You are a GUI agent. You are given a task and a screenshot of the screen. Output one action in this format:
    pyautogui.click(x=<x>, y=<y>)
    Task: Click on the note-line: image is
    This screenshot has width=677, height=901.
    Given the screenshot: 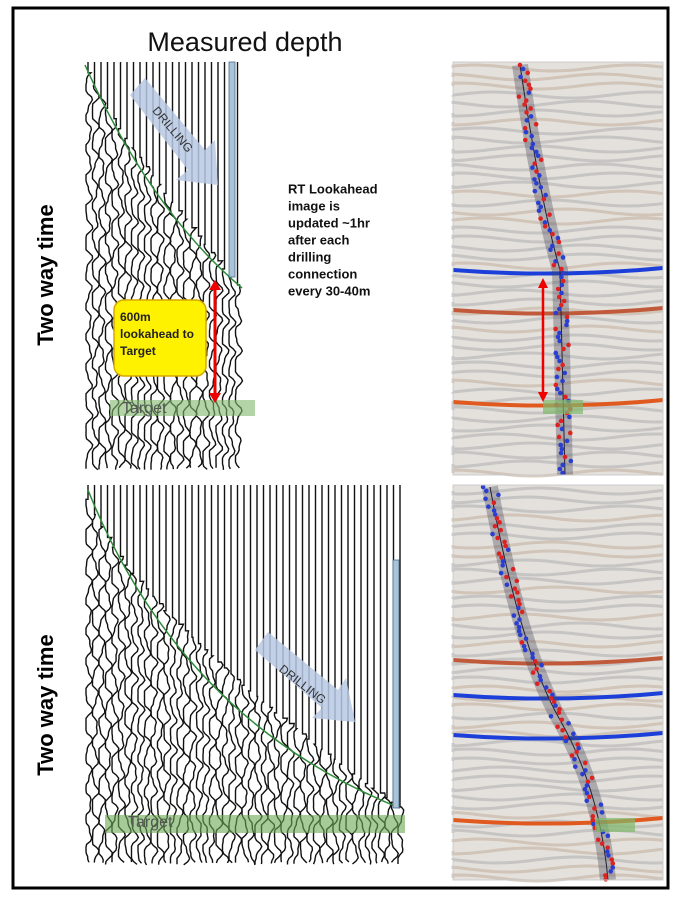 What is the action you would take?
    pyautogui.click(x=314, y=205)
    